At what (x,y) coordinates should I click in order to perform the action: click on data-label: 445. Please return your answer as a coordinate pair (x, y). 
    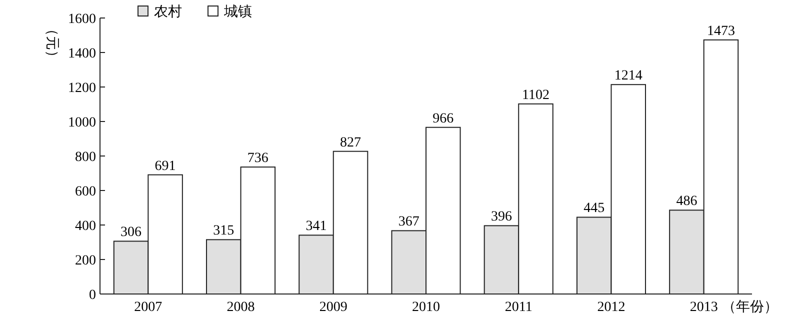
    Looking at the image, I should click on (594, 208).